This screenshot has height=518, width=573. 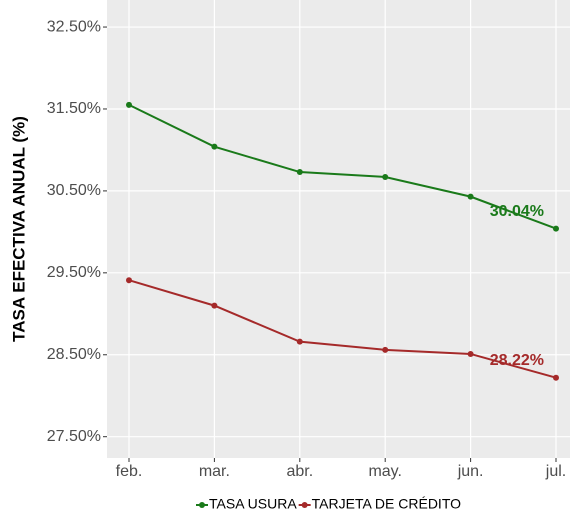 What do you see at coordinates (214, 471) in the screenshot?
I see `x-tick-label: mar.` at bounding box center [214, 471].